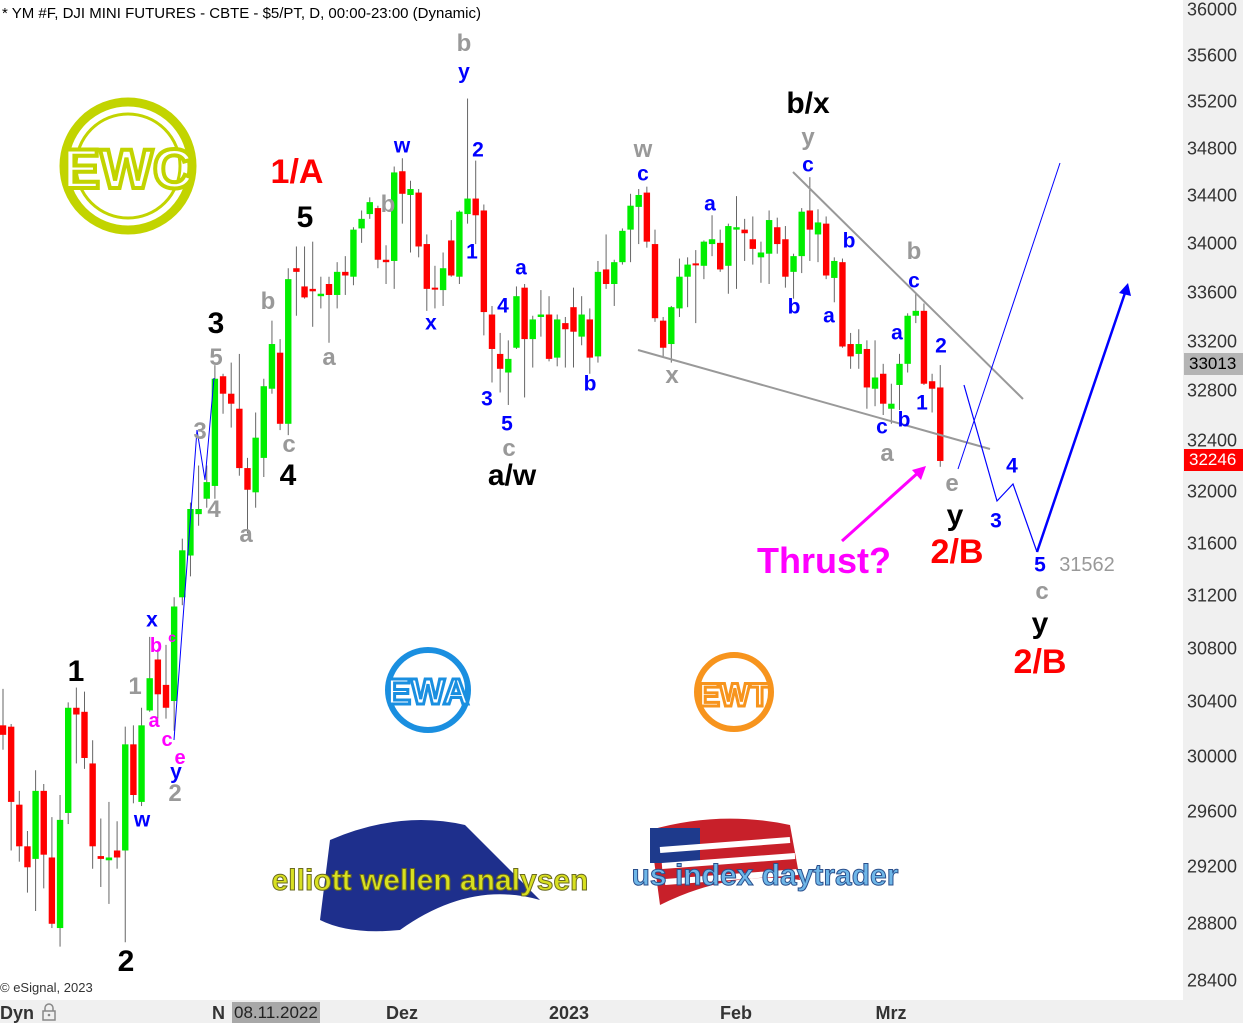 Image resolution: width=1243 pixels, height=1026 pixels. What do you see at coordinates (194, 559) in the screenshot?
I see `wave-1-2-path` at bounding box center [194, 559].